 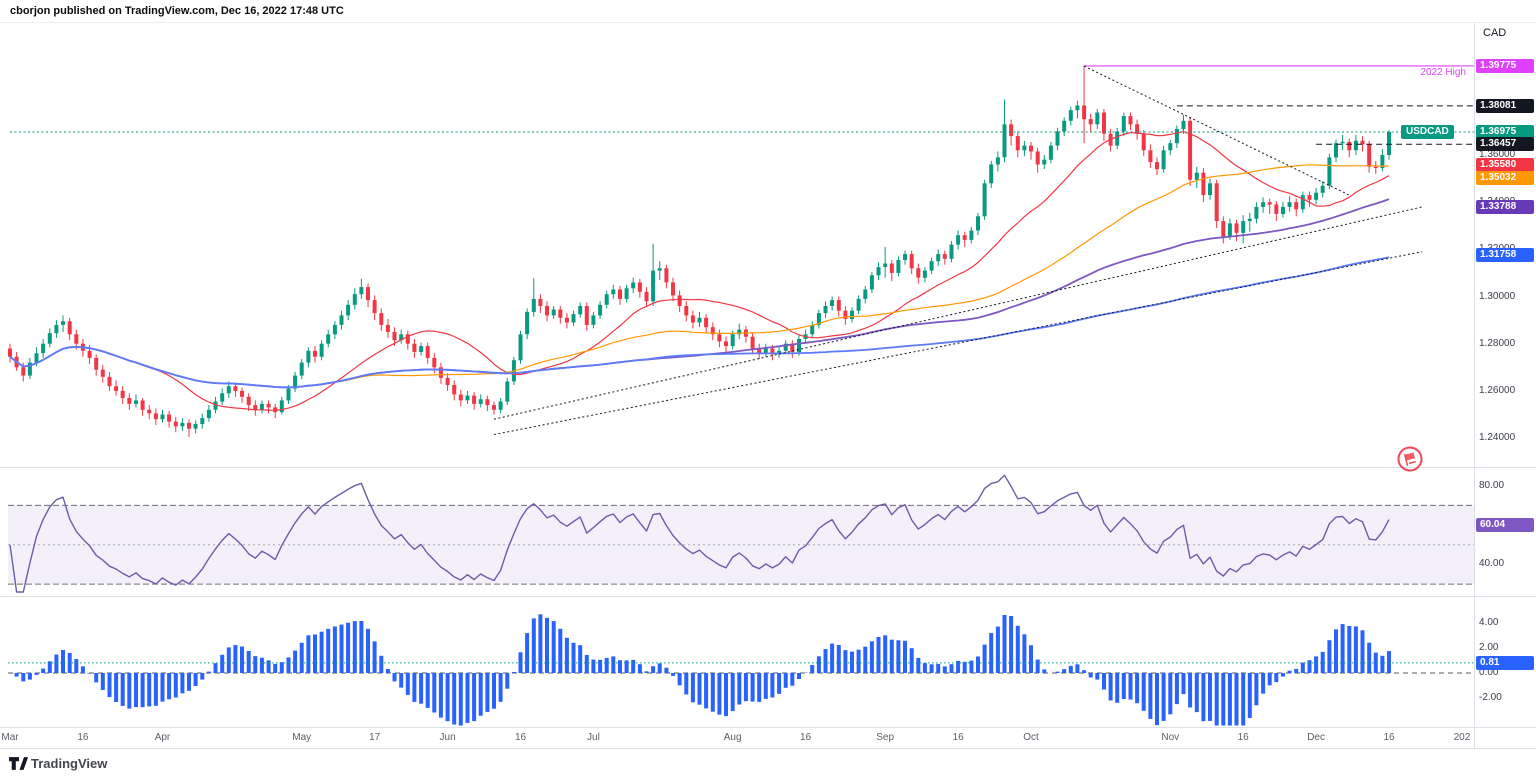 I want to click on time-axis-label: 17, so click(x=375, y=737).